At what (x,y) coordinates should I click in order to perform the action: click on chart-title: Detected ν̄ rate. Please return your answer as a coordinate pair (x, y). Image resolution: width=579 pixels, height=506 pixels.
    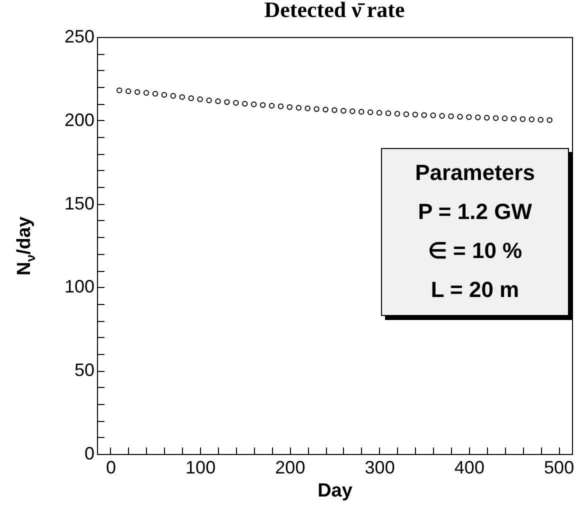
    Looking at the image, I should click on (334, 11).